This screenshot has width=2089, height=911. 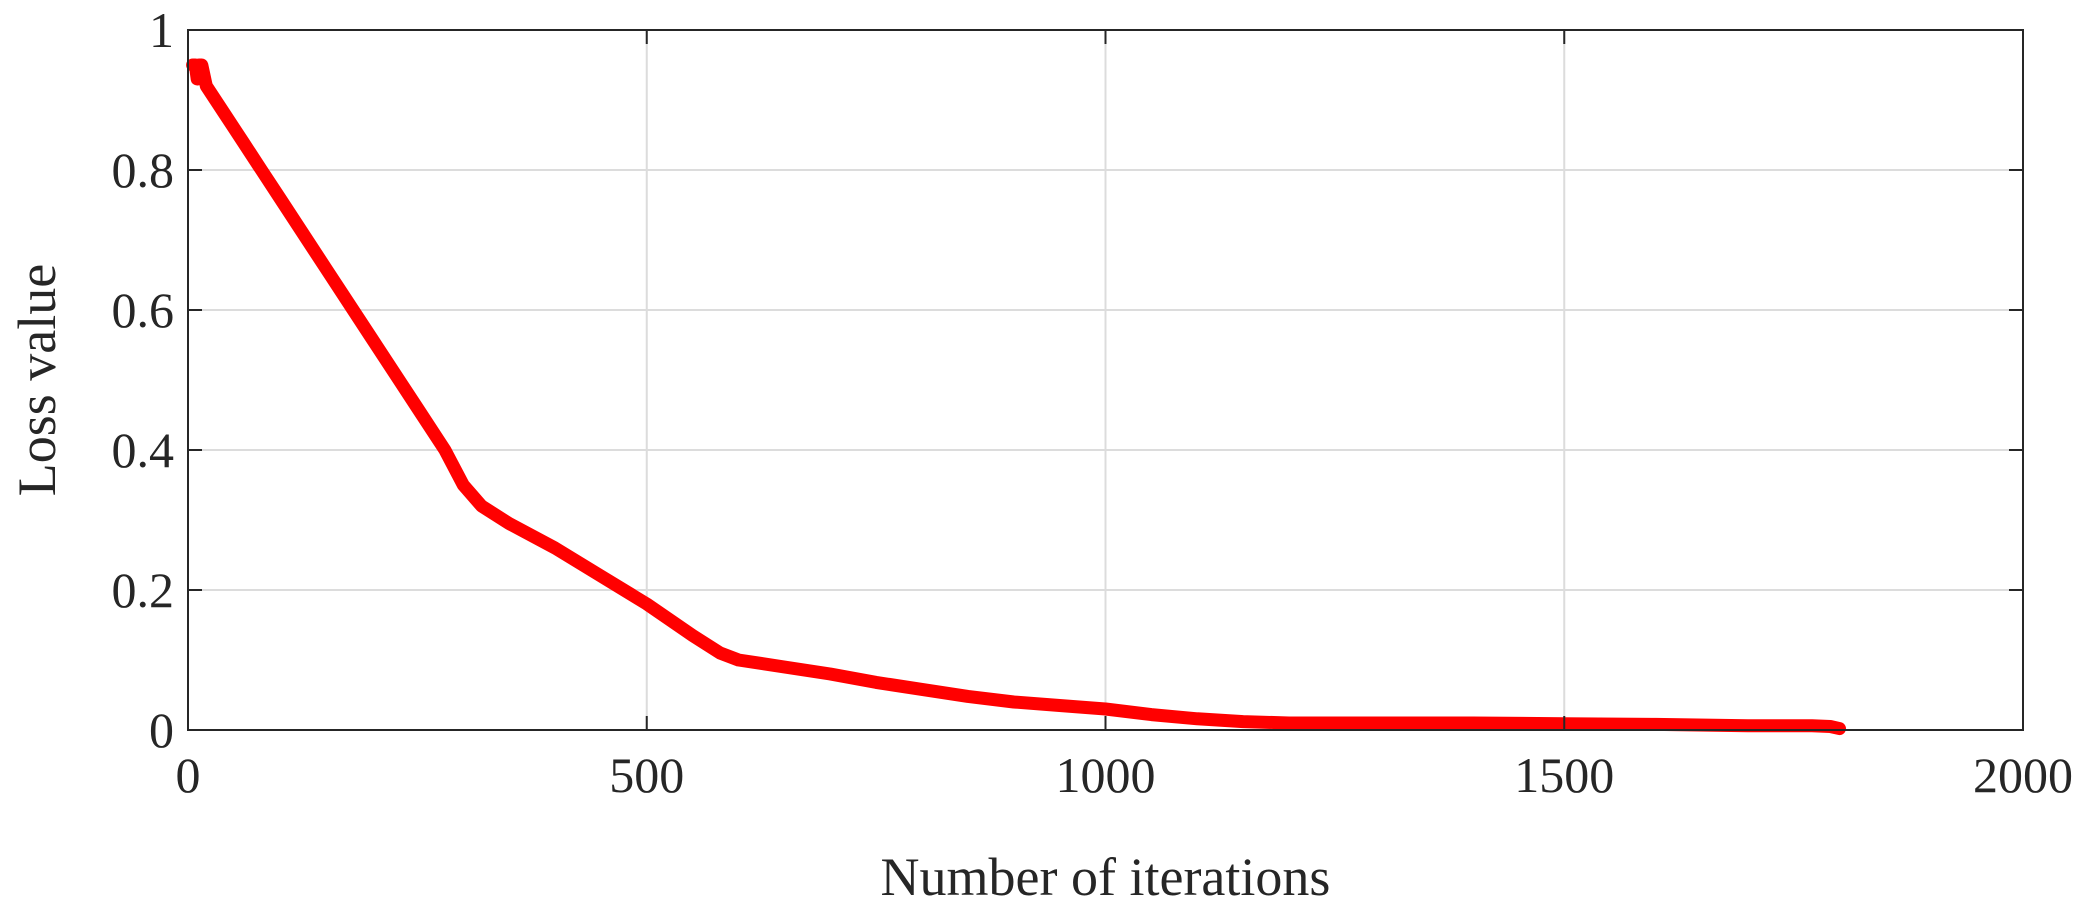 What do you see at coordinates (646, 775) in the screenshot?
I see `x-tick-label: 500` at bounding box center [646, 775].